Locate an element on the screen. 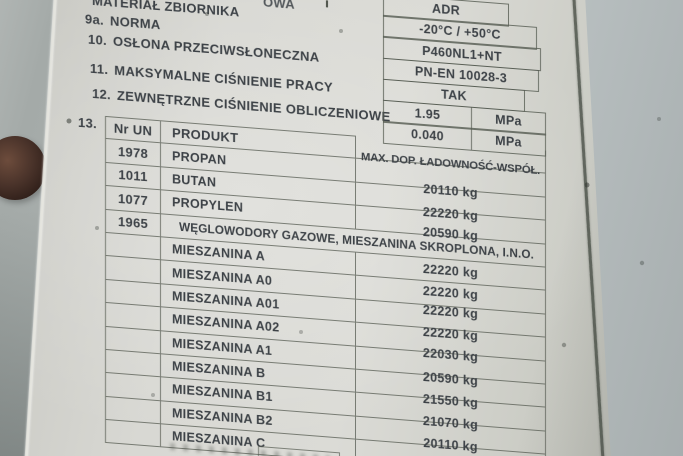  spec-label-text: OSŁONA PRZECIWSŁONECZNA is located at coordinates (216, 49).